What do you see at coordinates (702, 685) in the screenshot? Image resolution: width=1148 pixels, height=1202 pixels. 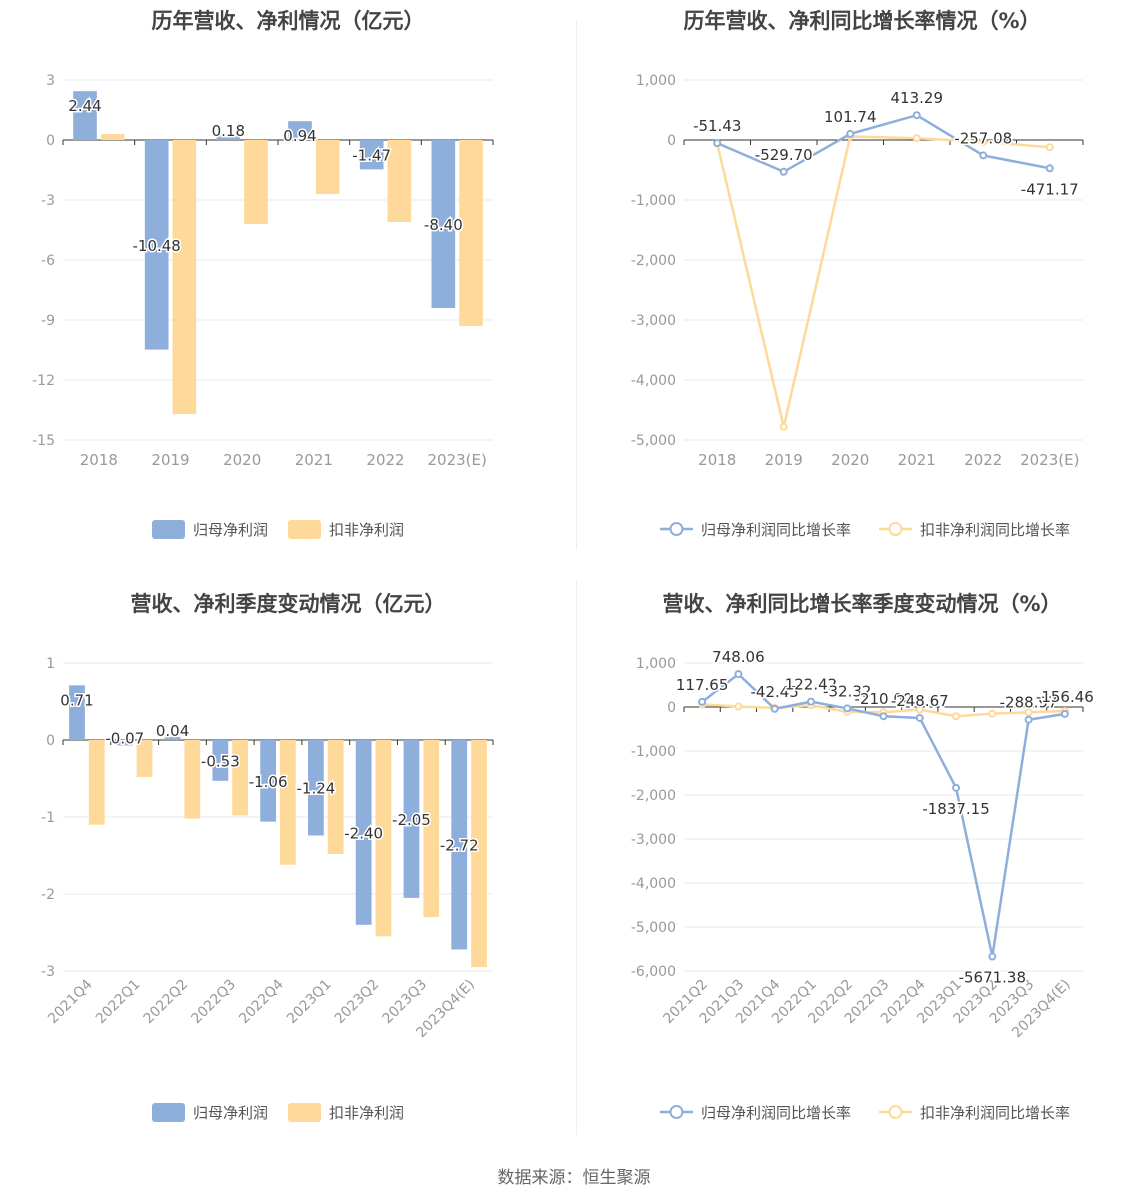 I see `data-label: 117.65` at bounding box center [702, 685].